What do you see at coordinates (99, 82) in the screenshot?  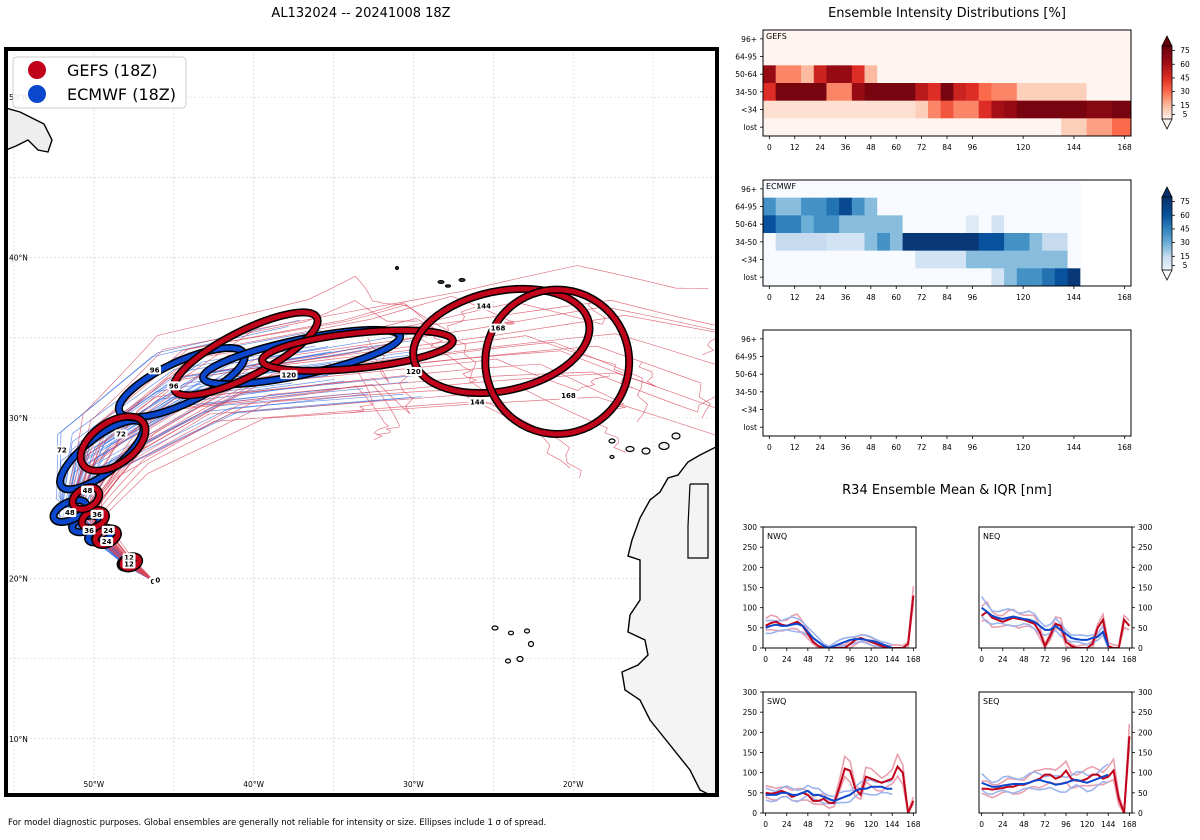 I see `legend-box` at bounding box center [99, 82].